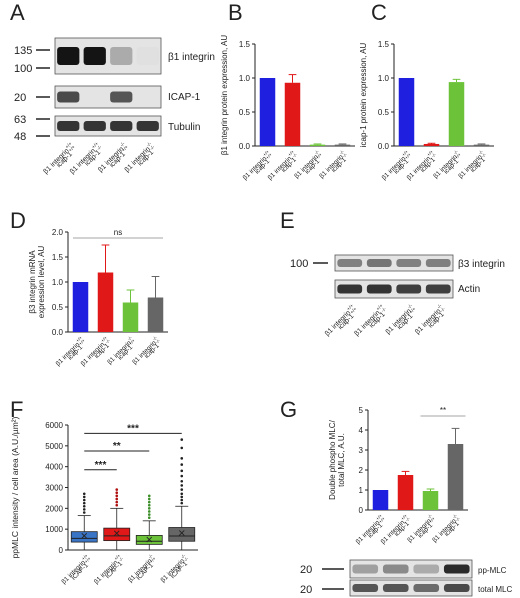 This screenshot has height=598, width=520. I want to click on y-tick-label: 2.0, so click(58, 232).